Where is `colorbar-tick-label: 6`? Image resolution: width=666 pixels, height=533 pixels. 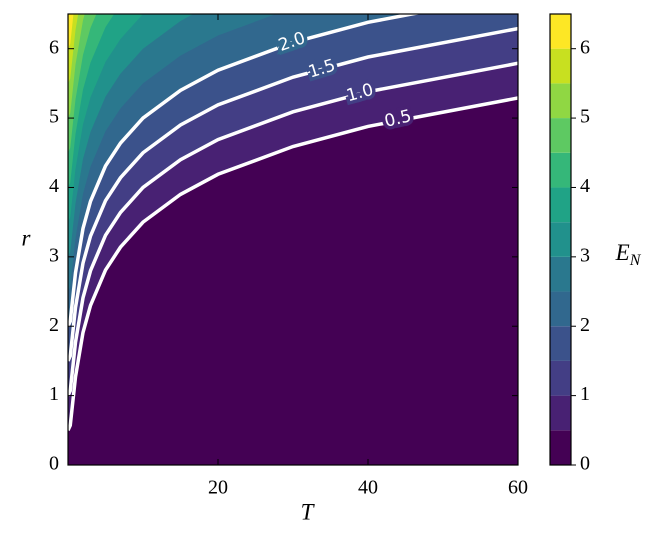 colorbar-tick-label: 6 is located at coordinates (585, 47).